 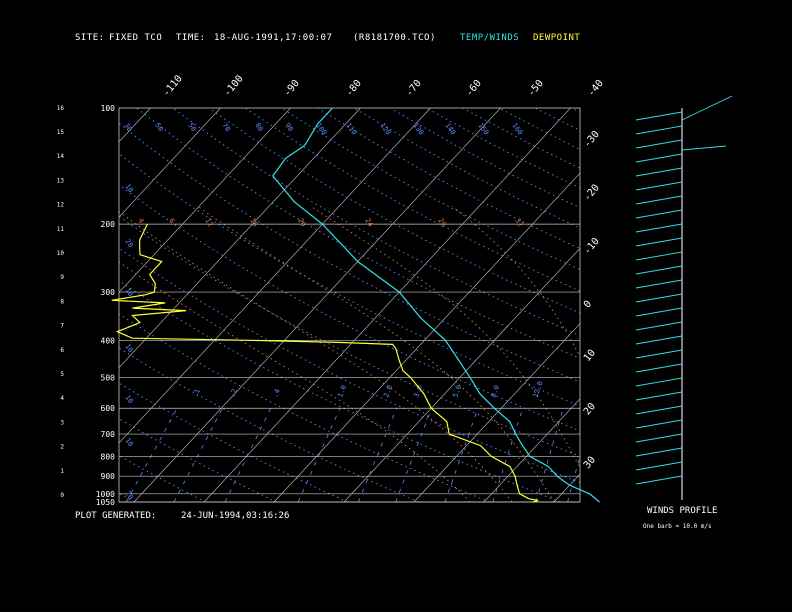 I want to click on pressure-label: 800, so click(x=108, y=456).